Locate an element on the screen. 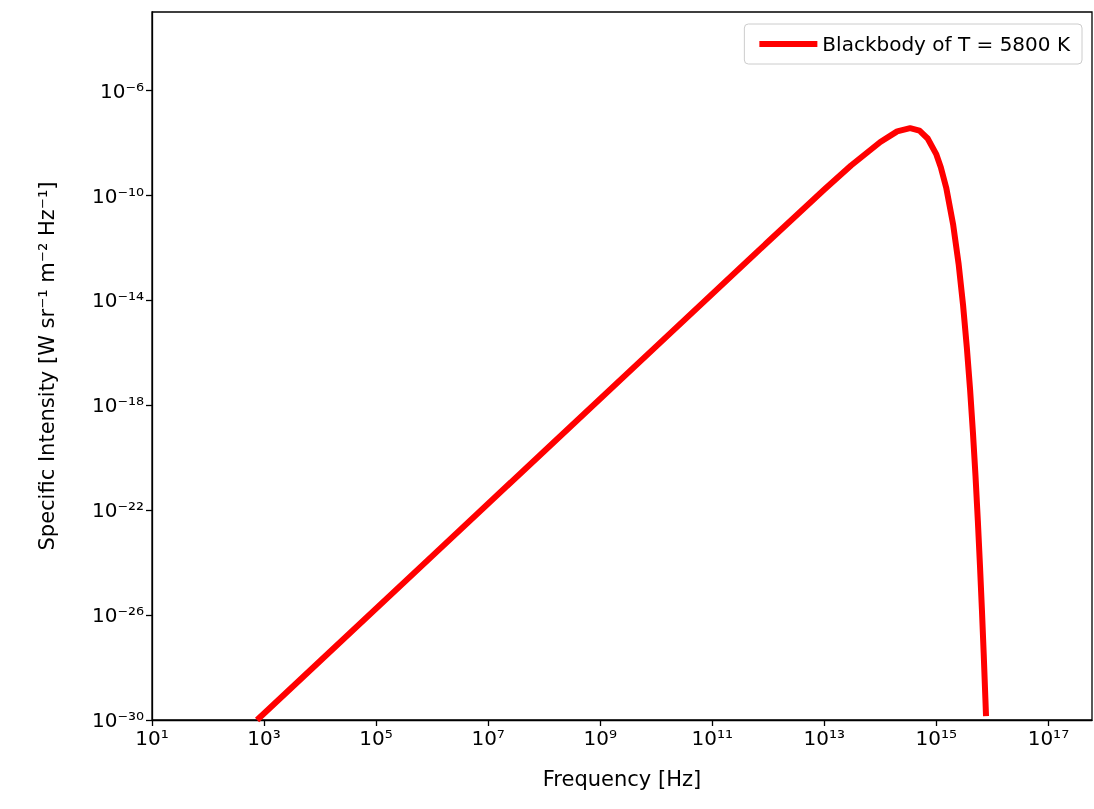 The image size is (1094, 809). y-tick-label: 10⁻¹⁰ is located at coordinates (117, 195).